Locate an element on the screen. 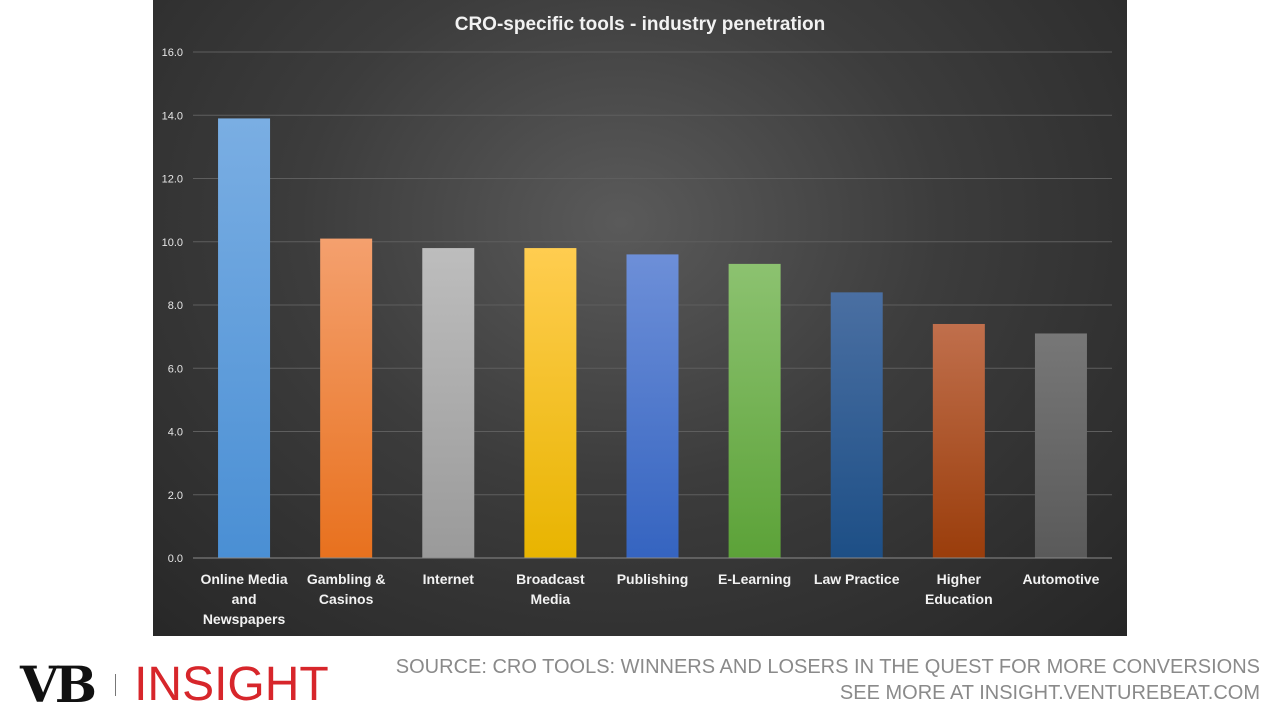 The image size is (1280, 720). y-tick-label: 12.0 is located at coordinates (172, 180).